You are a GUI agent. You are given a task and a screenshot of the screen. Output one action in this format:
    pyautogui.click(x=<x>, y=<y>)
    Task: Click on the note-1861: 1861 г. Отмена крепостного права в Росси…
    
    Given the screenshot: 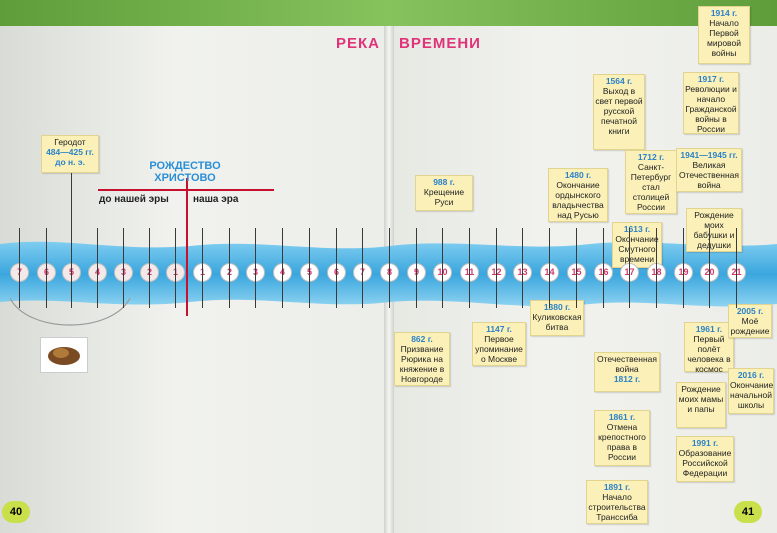 What is the action you would take?
    pyautogui.click(x=622, y=438)
    